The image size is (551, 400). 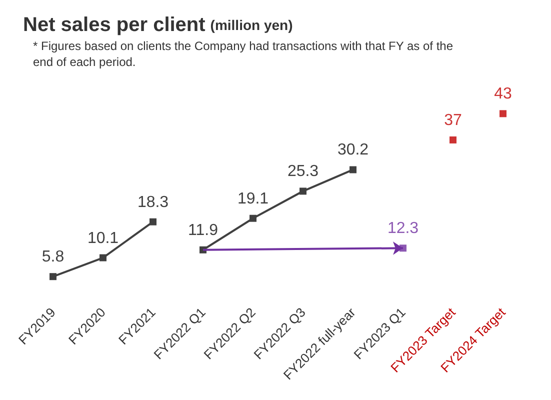 What do you see at coordinates (244, 54) in the screenshot?
I see `text: * Figures based on clients the Company had transactions with that FY as of the end of each period.` at bounding box center [244, 54].